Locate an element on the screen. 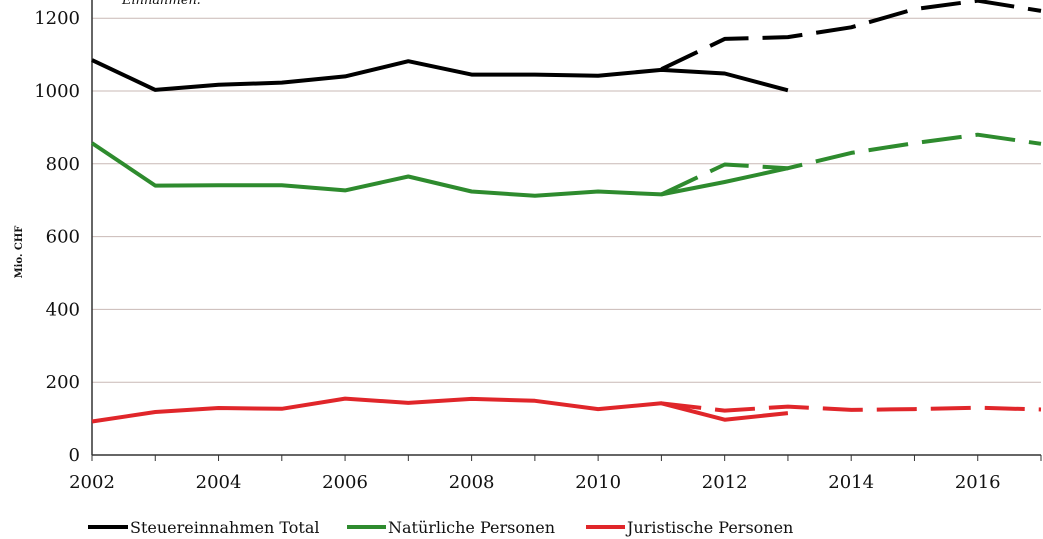 Image resolution: width=1043 pixels, height=539 pixels. x-tick-label: 2008 is located at coordinates (472, 482).